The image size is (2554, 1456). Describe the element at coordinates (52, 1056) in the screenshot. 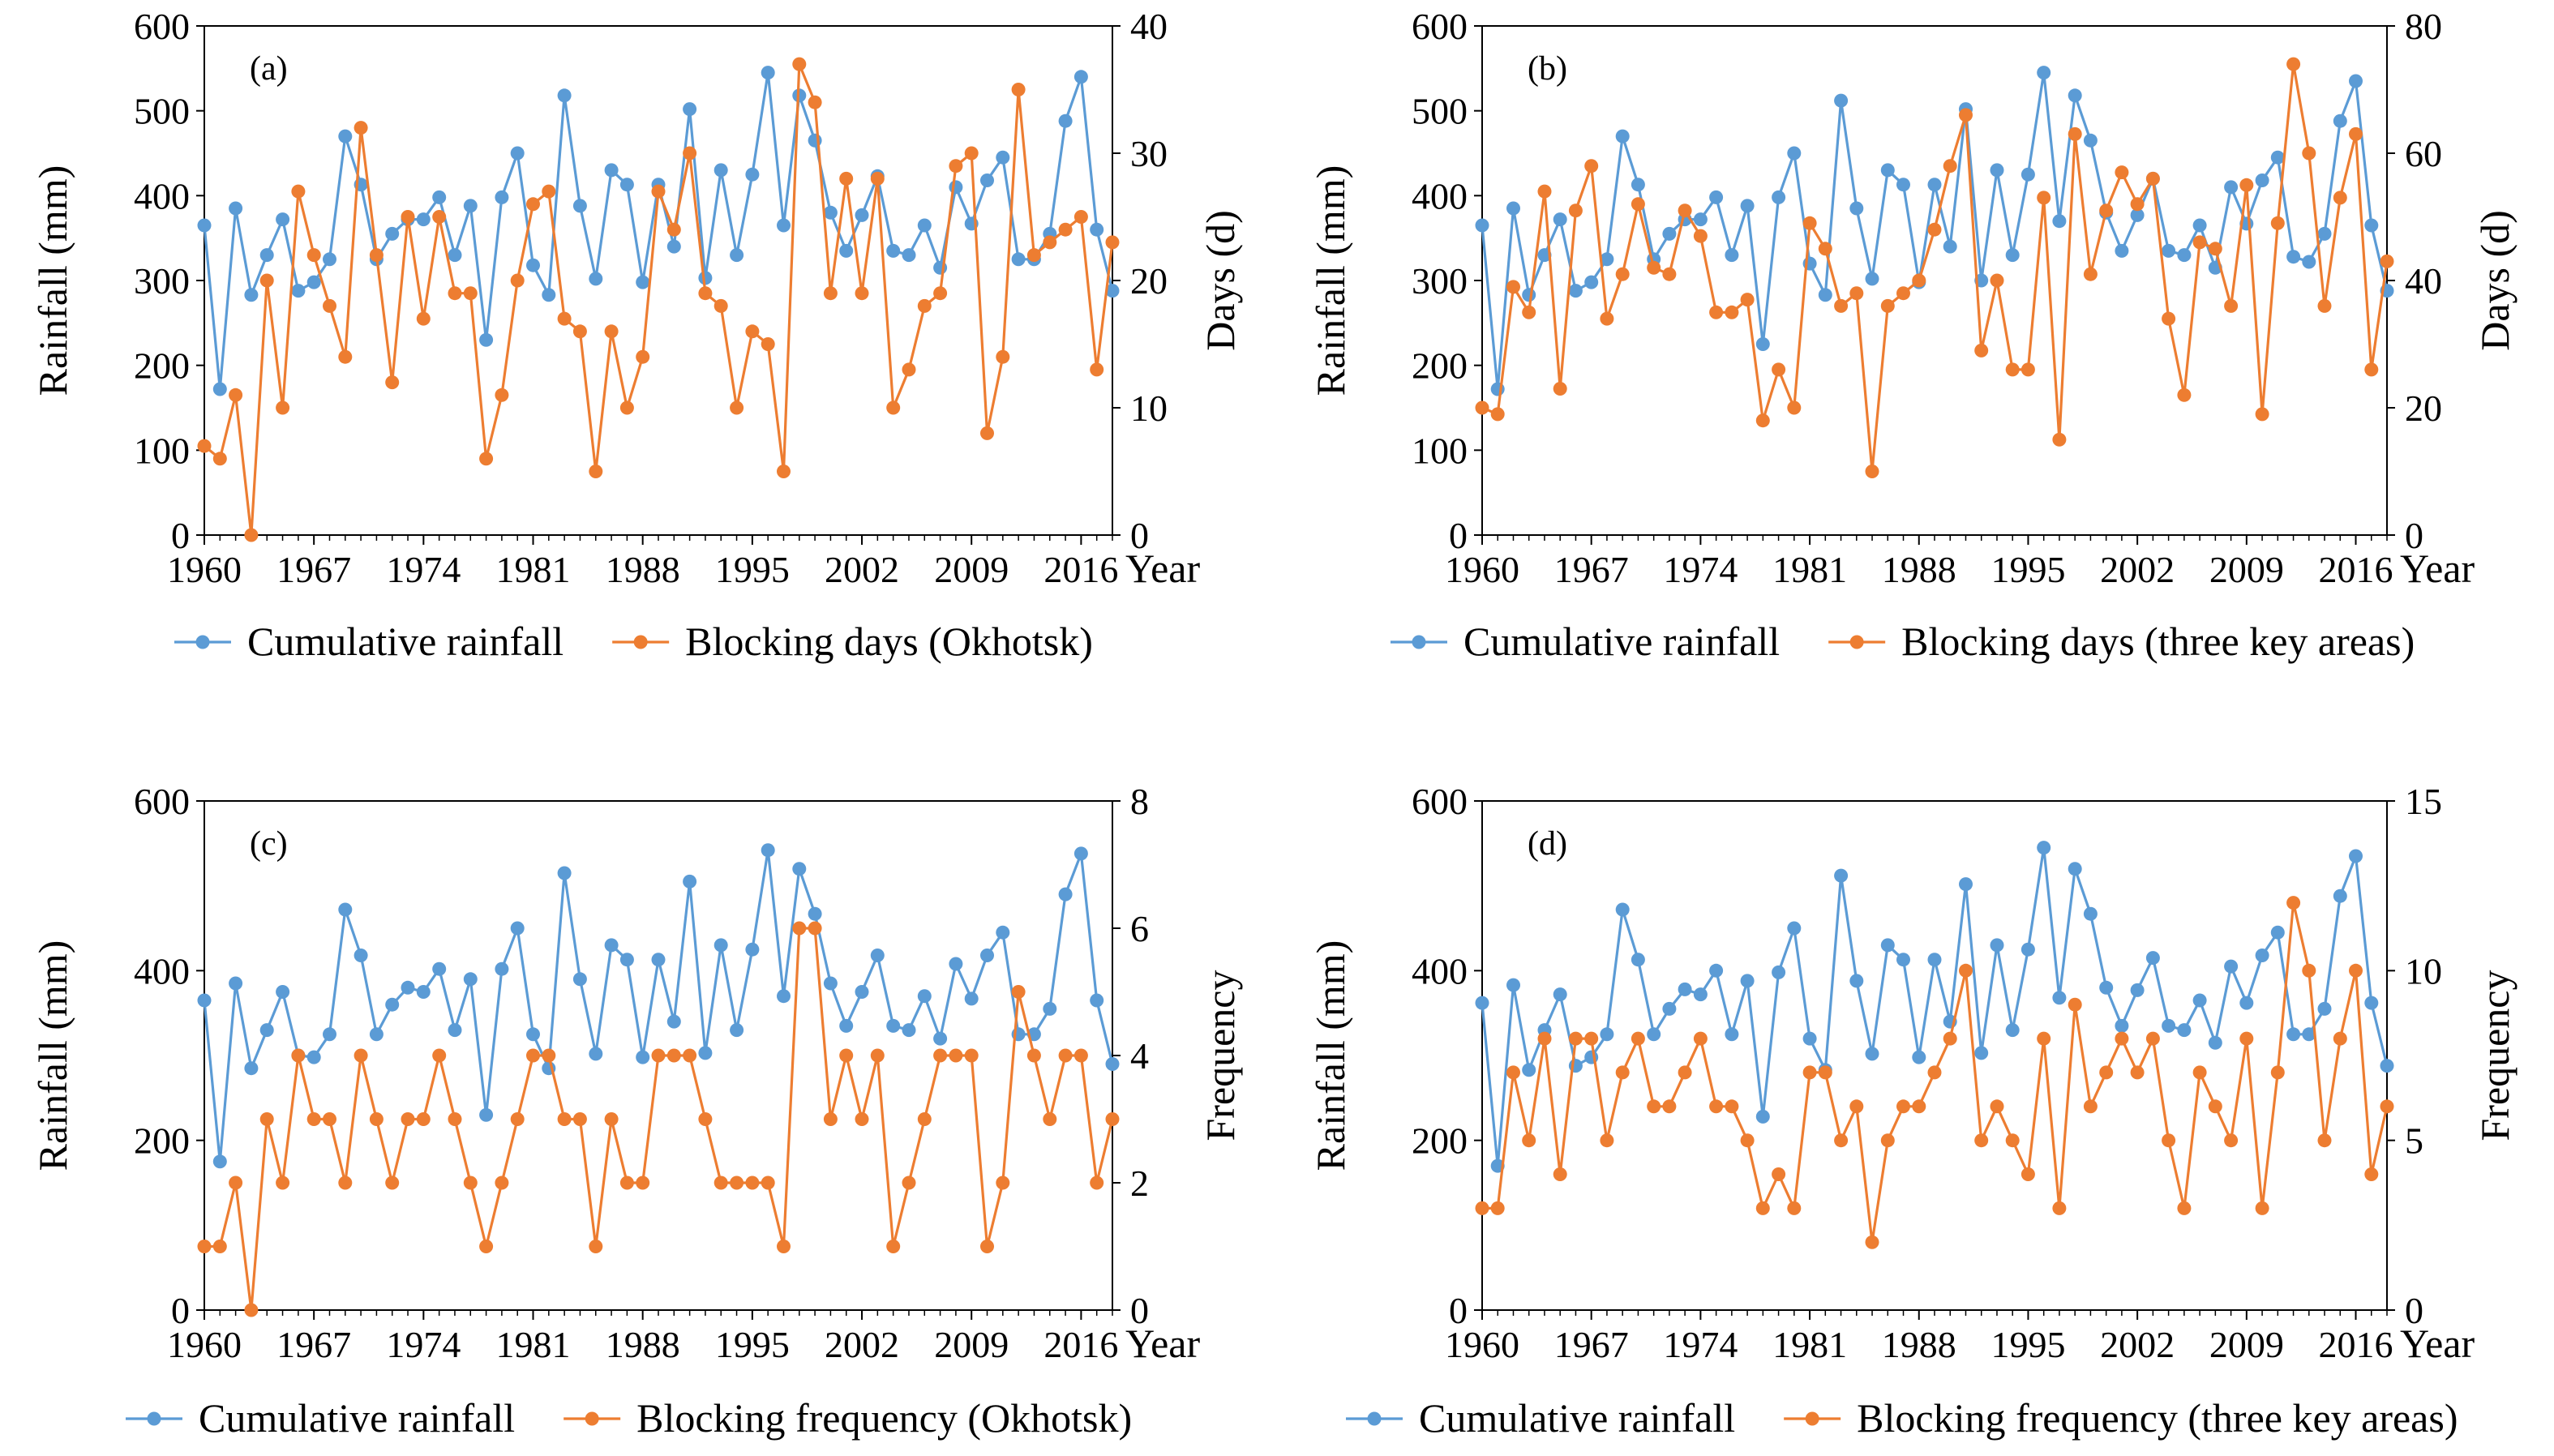

I see `y-axis-title: Rainfall (mm)` at that location.